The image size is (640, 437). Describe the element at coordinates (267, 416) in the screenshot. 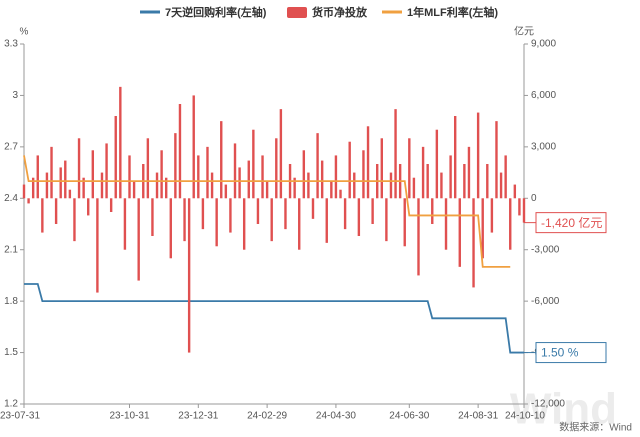

I see `x-tick-label: 24-02-29` at that location.